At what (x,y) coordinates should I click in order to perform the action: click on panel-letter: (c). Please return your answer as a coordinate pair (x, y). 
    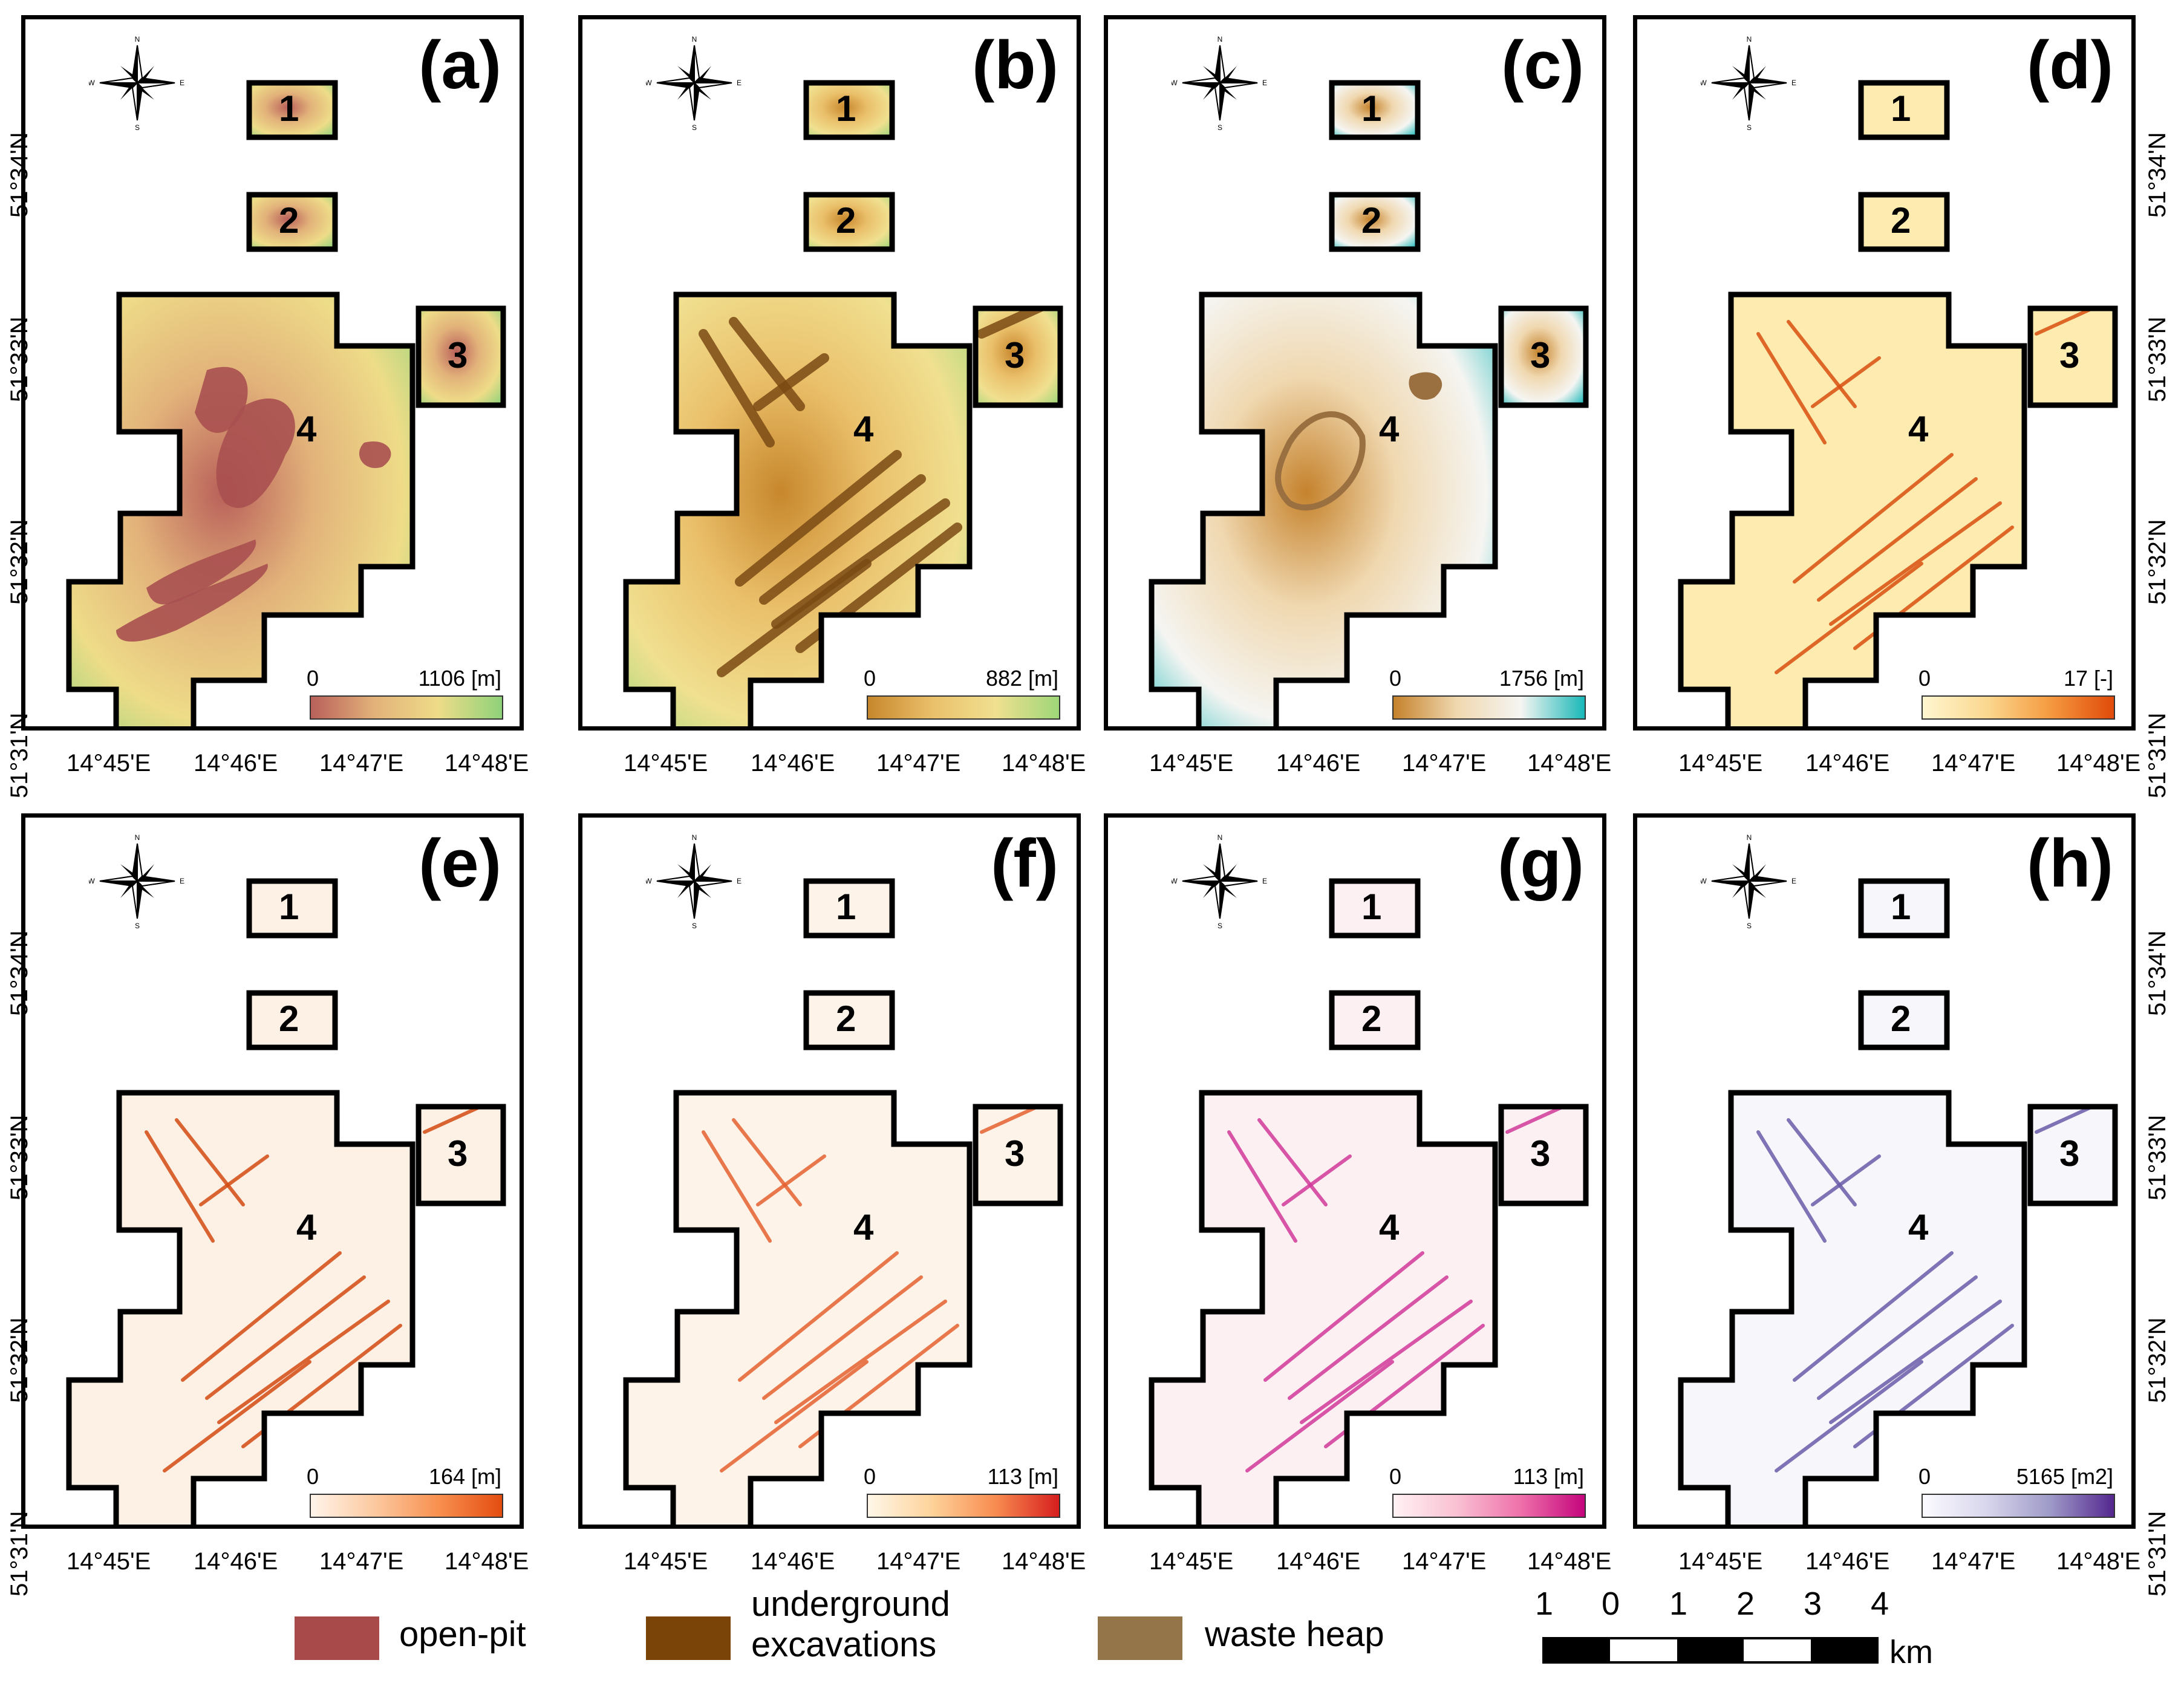
    Looking at the image, I should click on (1542, 65).